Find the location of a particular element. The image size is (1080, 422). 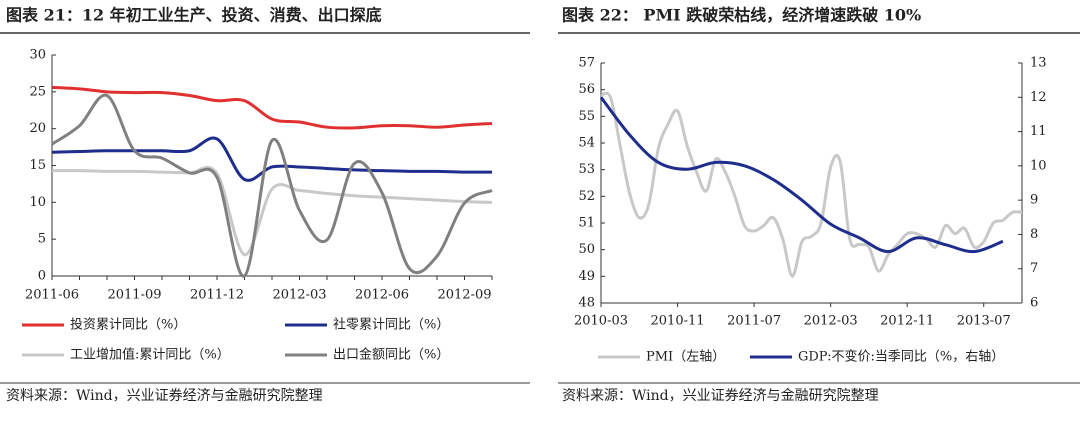

x-tick-label: 2011-12 is located at coordinates (217, 295).